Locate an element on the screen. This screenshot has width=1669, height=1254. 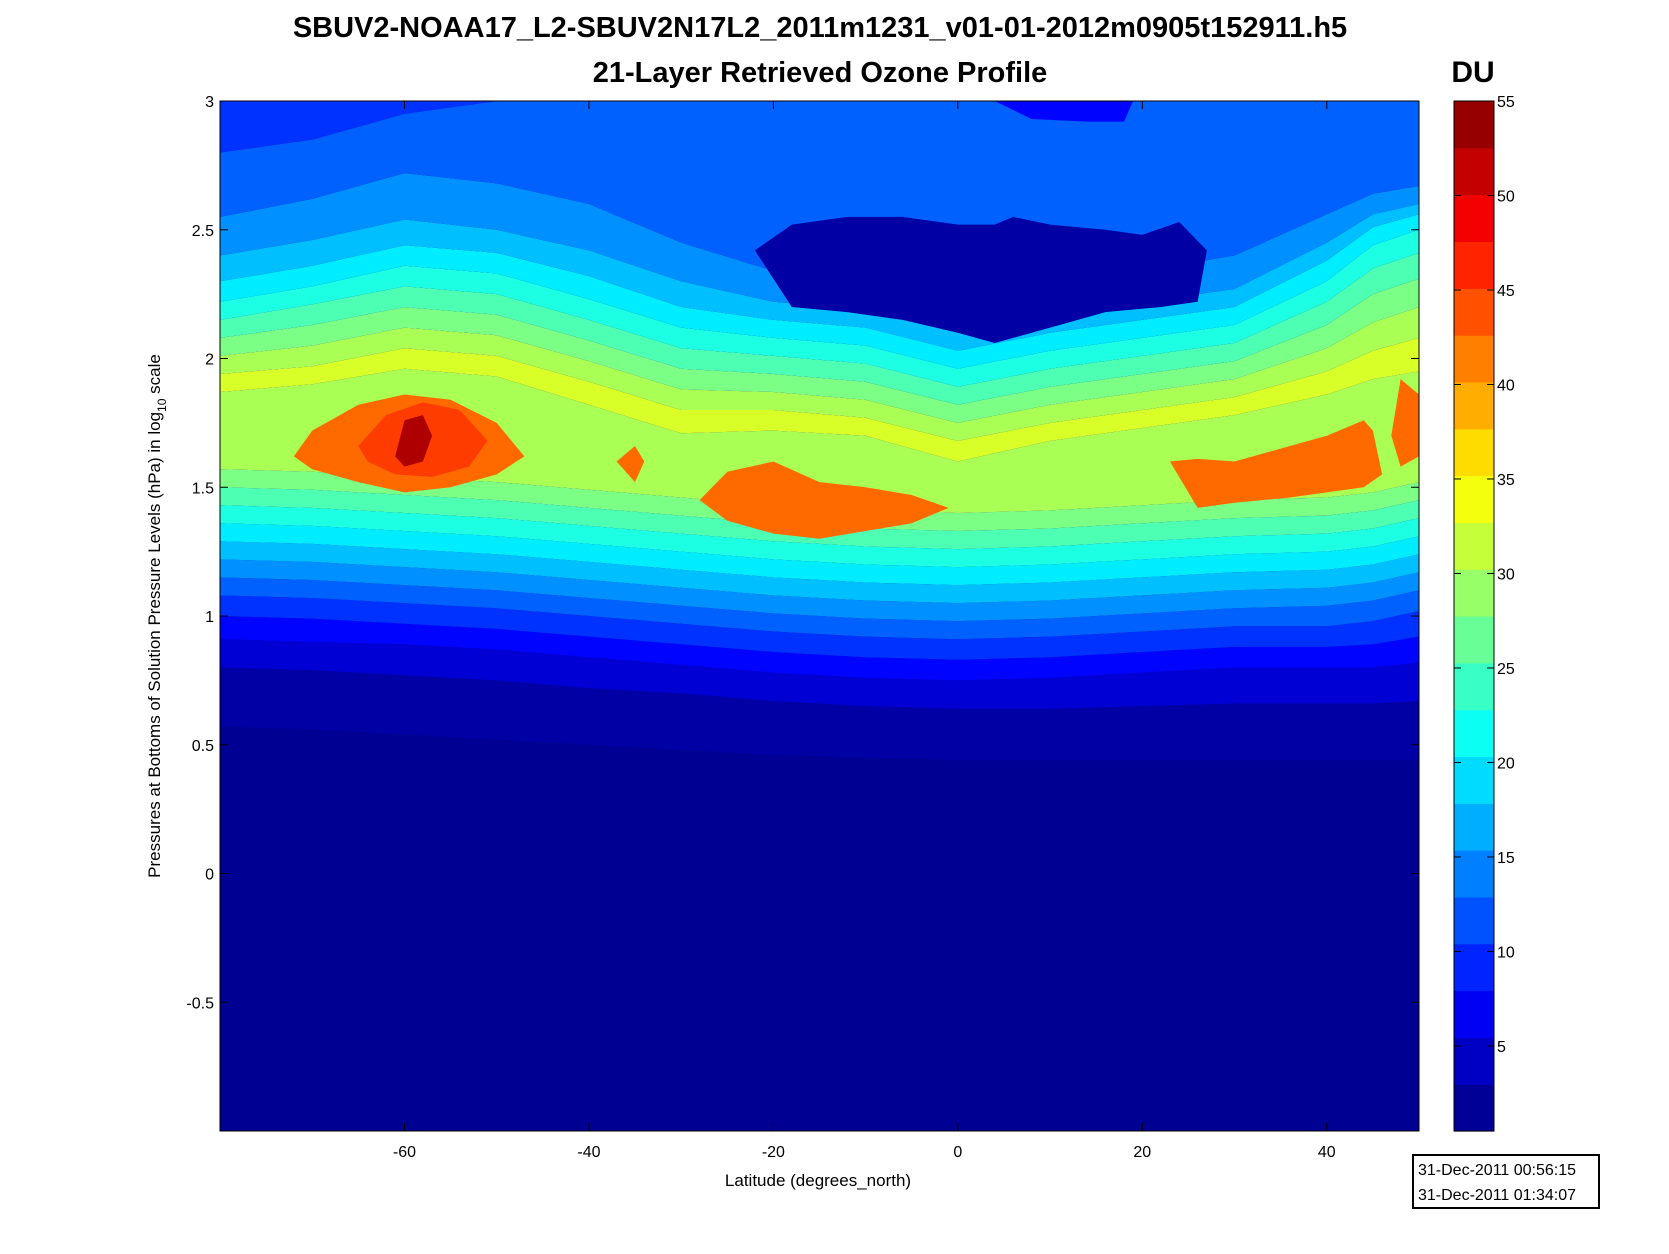
x-tick-label: -40 is located at coordinates (588, 1152).